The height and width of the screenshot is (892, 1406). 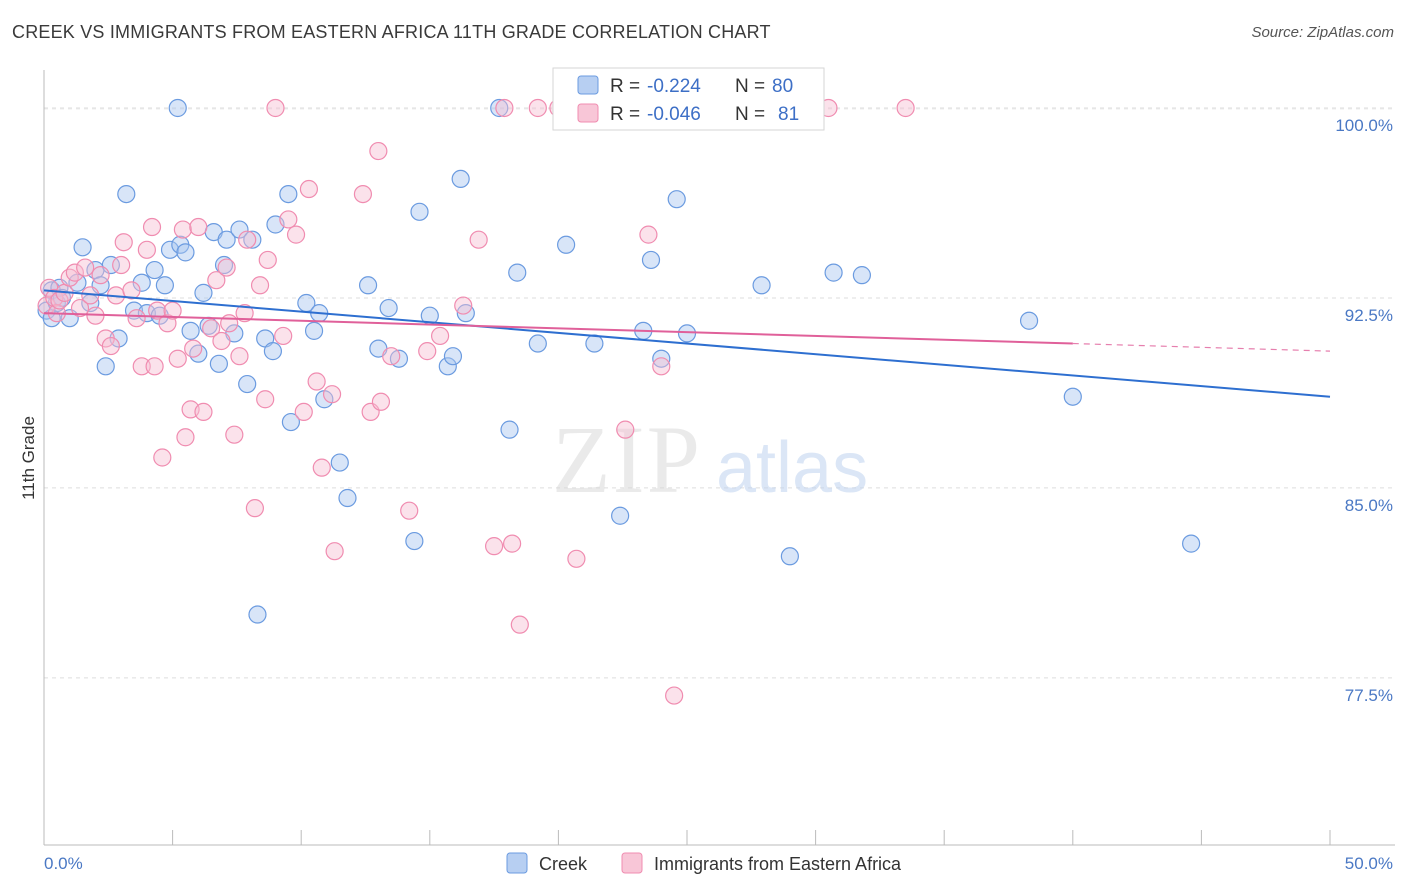 I want to click on source-label: Source: ZipAtlas.com, so click(x=1322, y=32).